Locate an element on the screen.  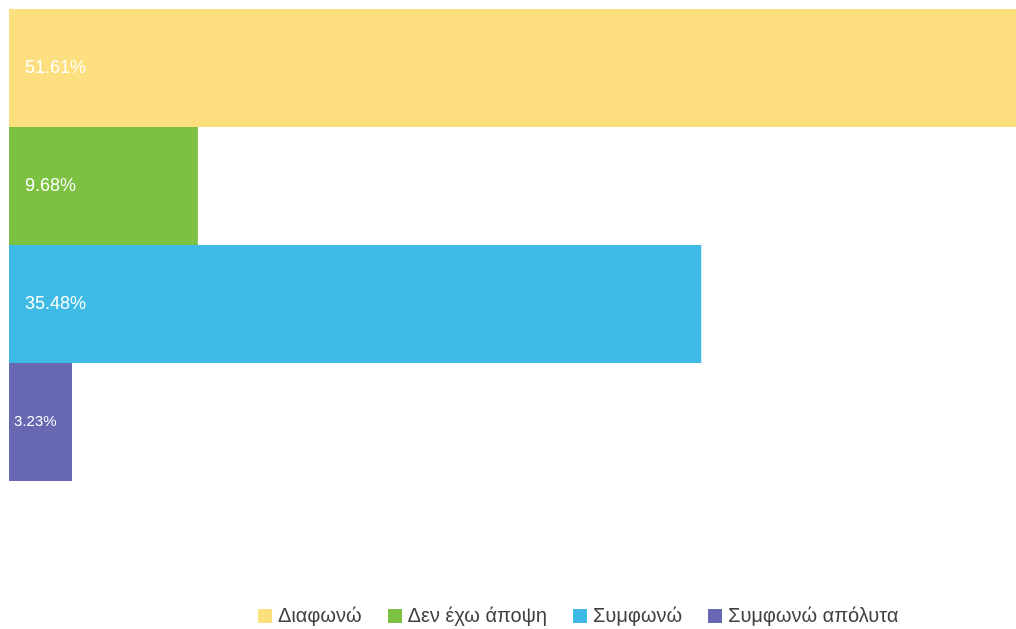
bar-no-opinion is located at coordinates (103, 186).